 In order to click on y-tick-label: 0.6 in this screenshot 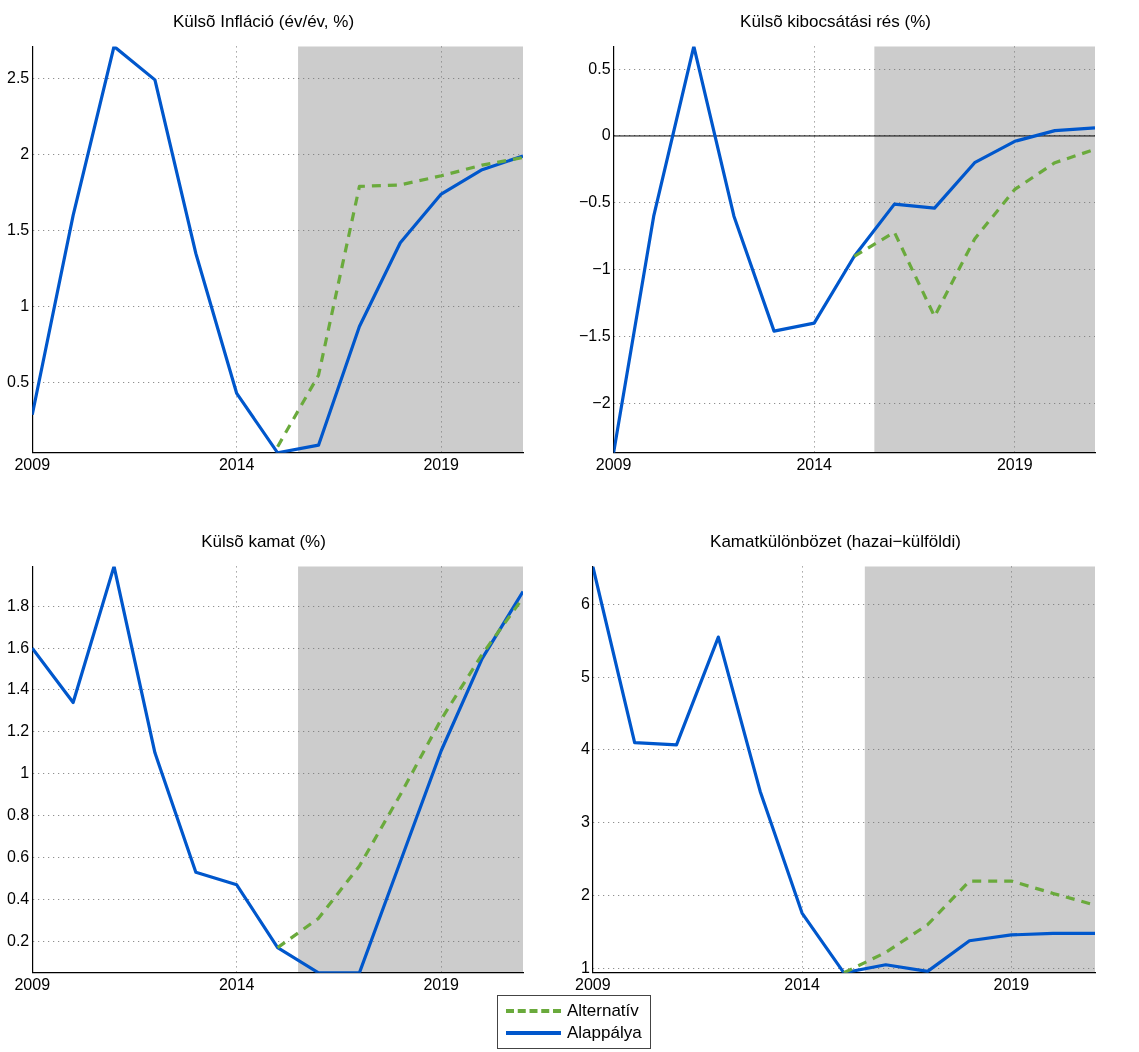, I will do `click(18, 856)`.